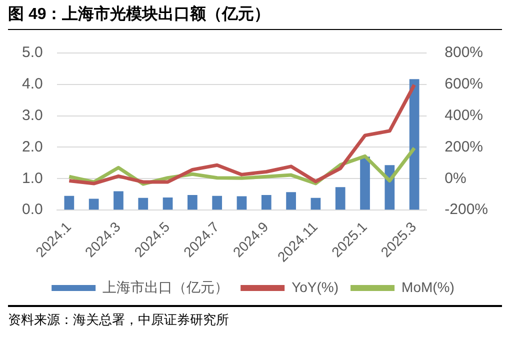  I want to click on y-tick-label: 5.0, so click(32, 53).